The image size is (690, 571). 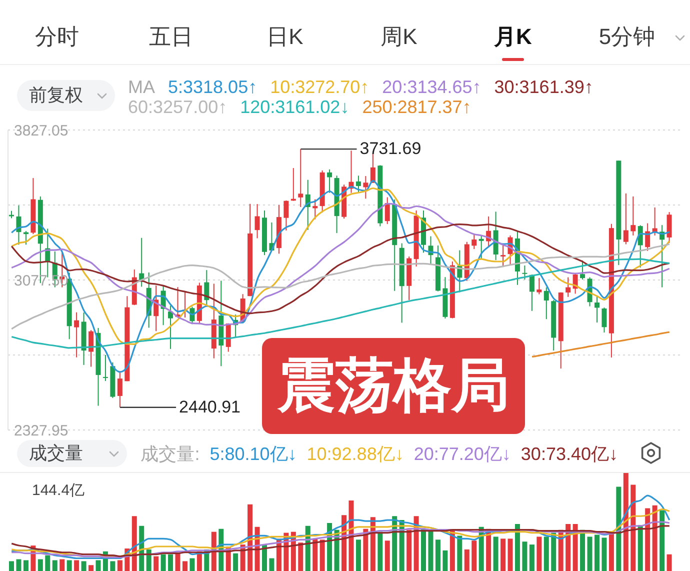 What do you see at coordinates (320, 87) in the screenshot?
I see `text: 10:3272.70↑` at bounding box center [320, 87].